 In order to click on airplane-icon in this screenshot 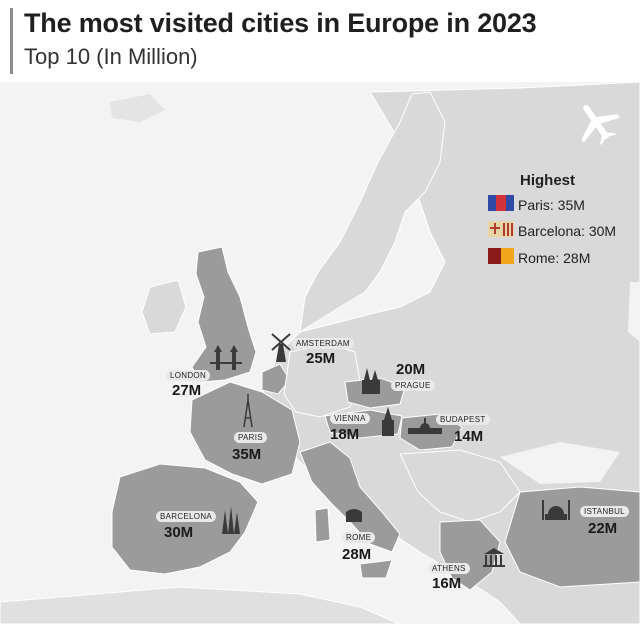, I will do `click(600, 125)`.